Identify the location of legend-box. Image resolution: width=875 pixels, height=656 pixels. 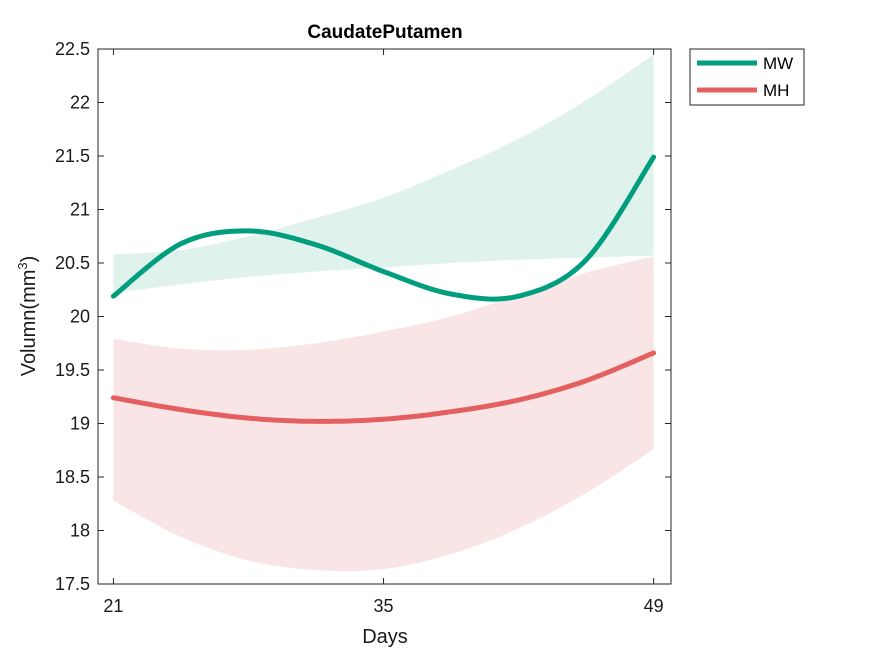
(747, 77).